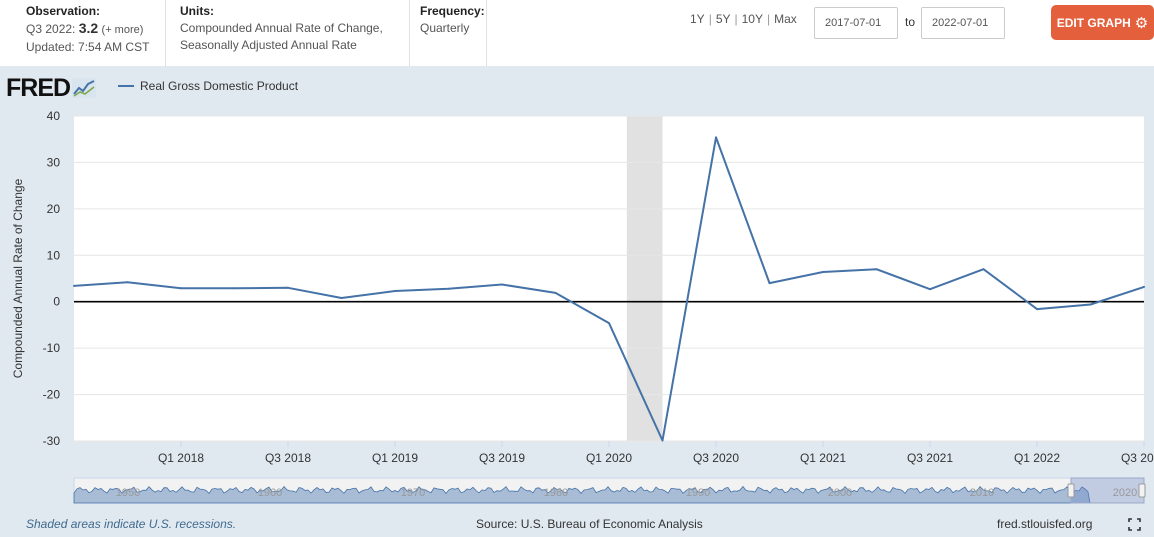  I want to click on fred-logo: FRED, so click(51, 88).